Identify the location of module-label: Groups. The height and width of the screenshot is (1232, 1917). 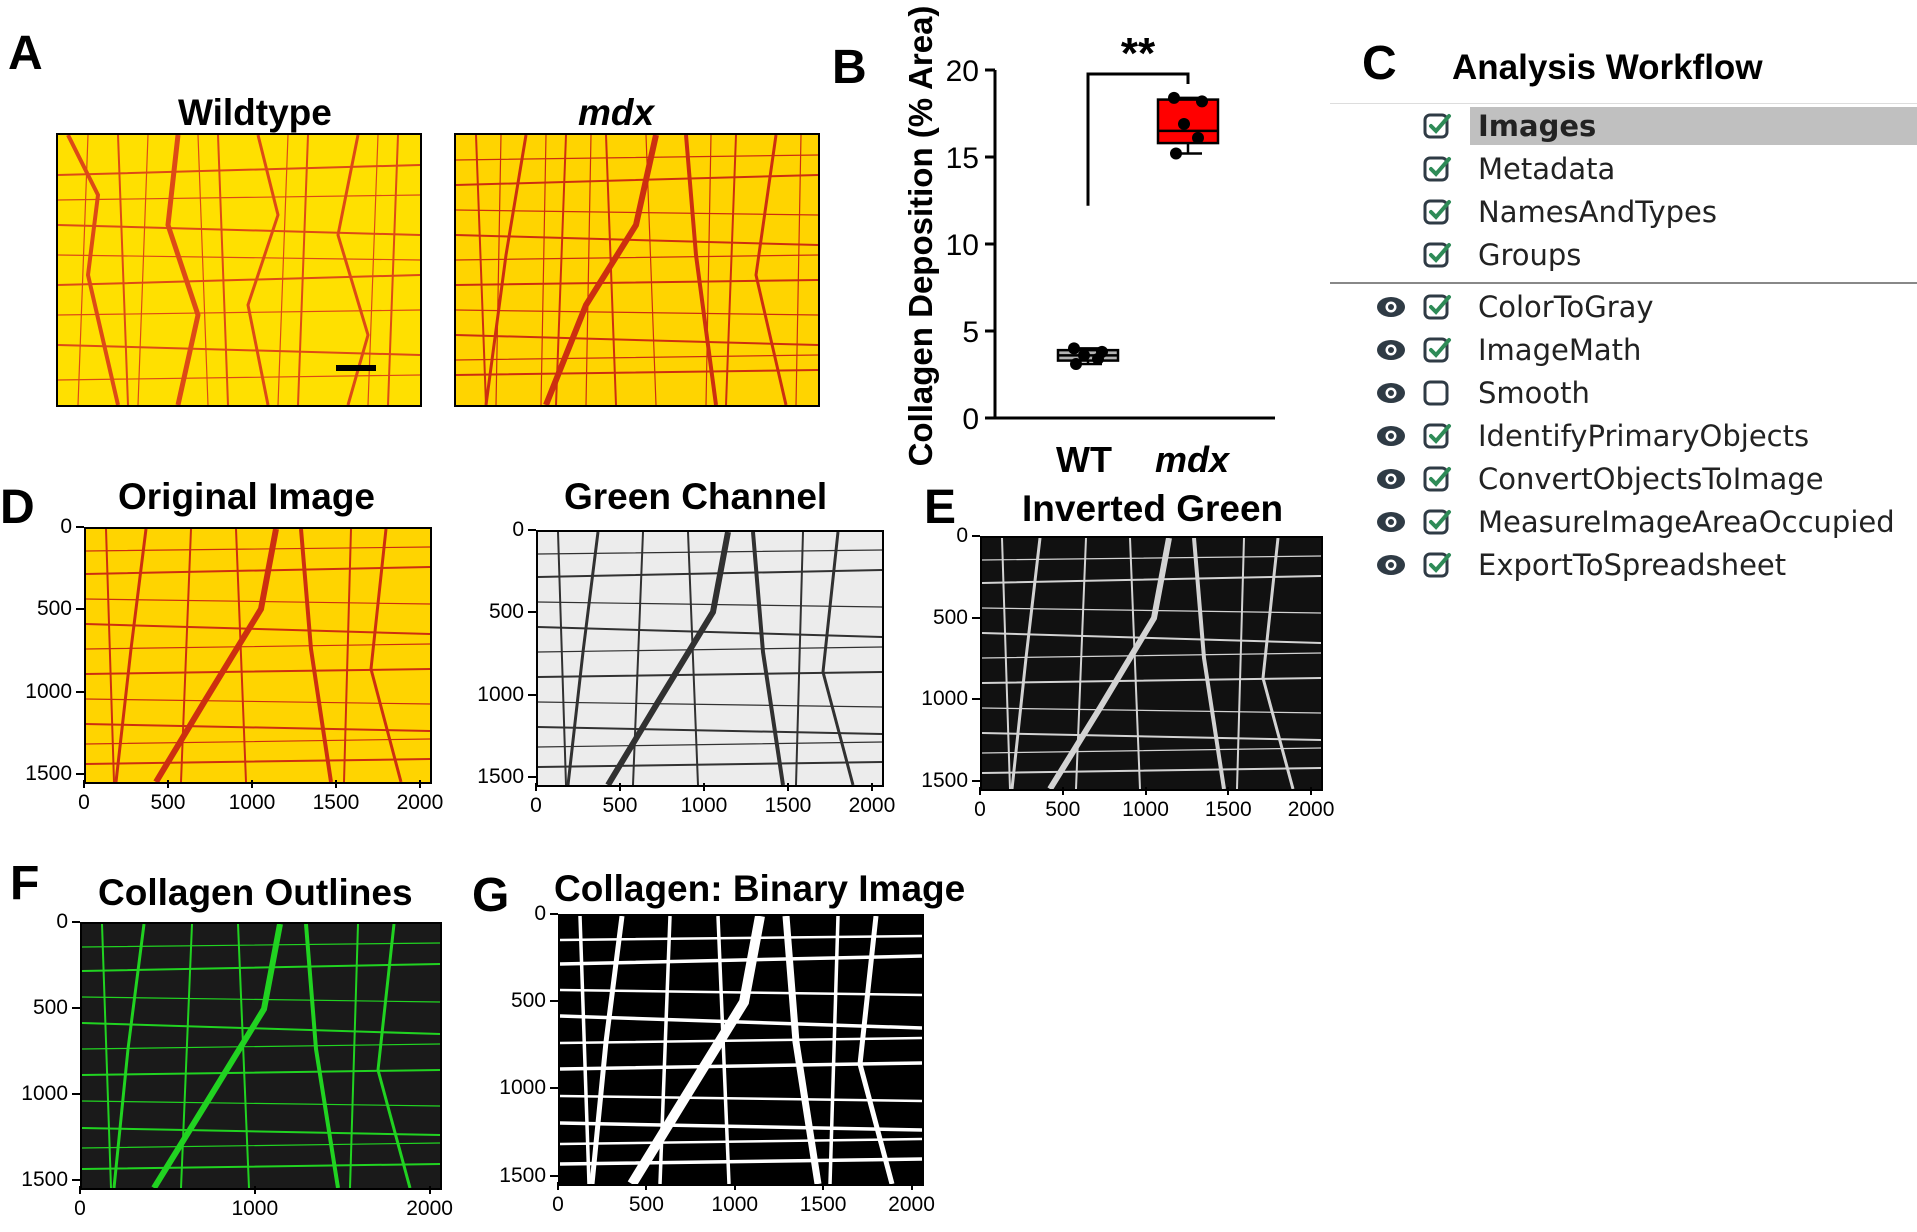
(1530, 255).